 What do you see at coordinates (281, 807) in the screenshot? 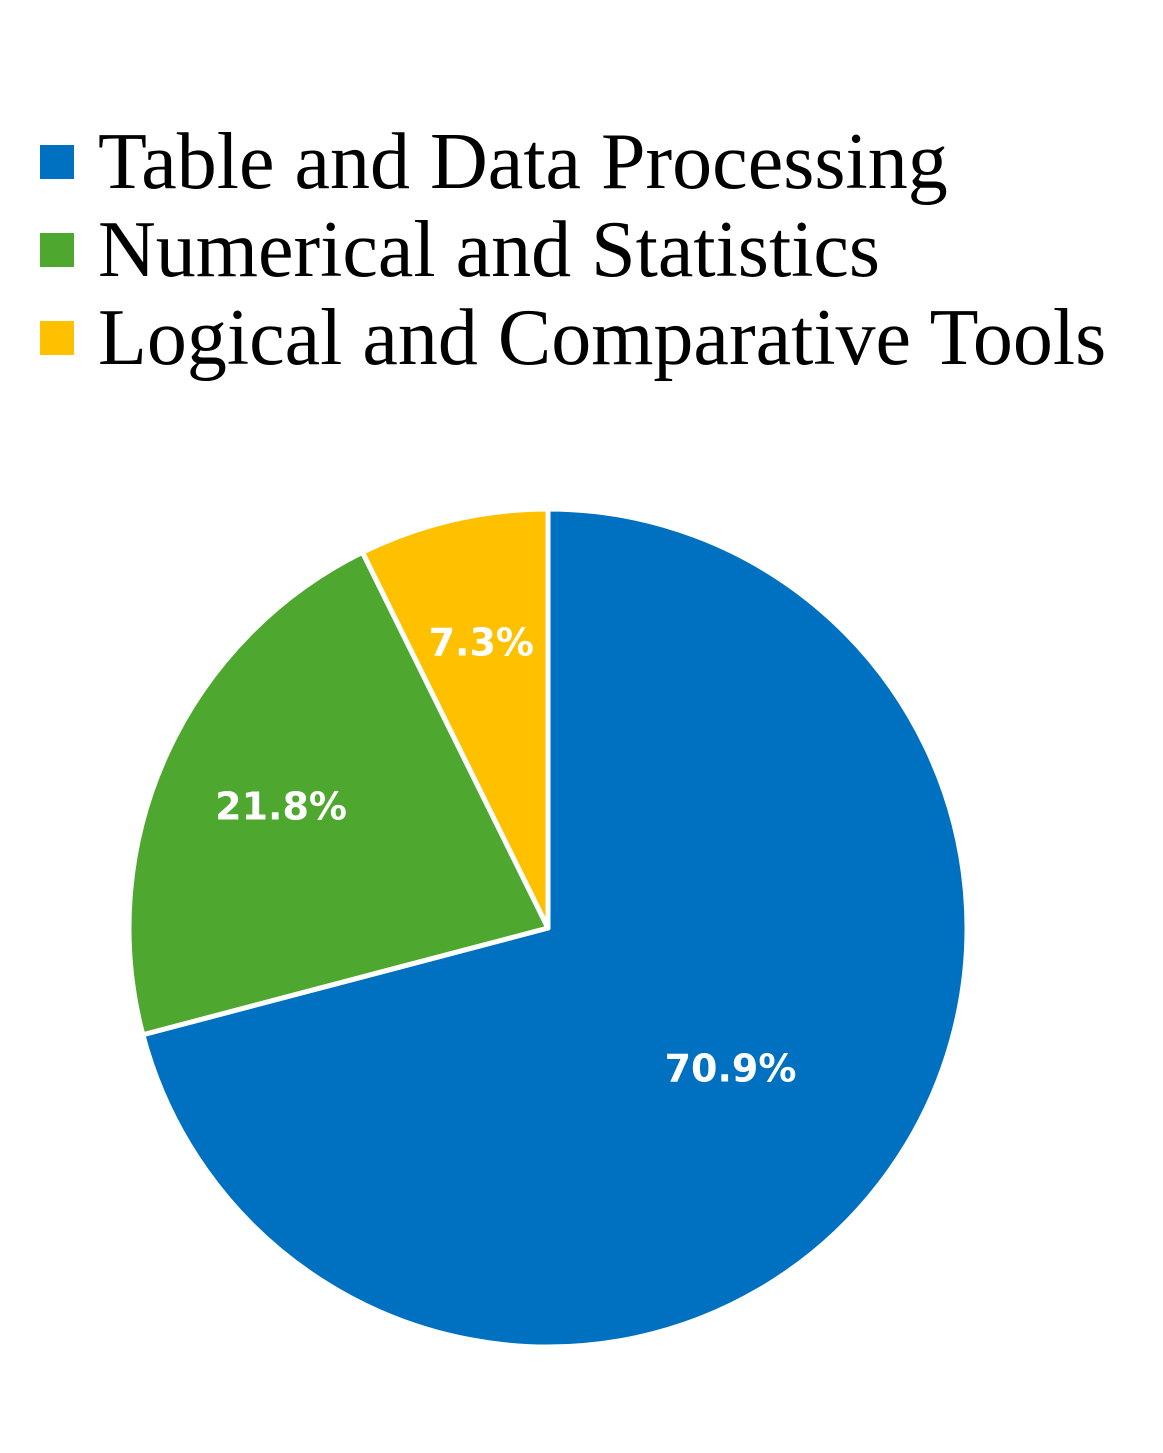
I see `data-label-numerical-and-statistics: 21.8%` at bounding box center [281, 807].